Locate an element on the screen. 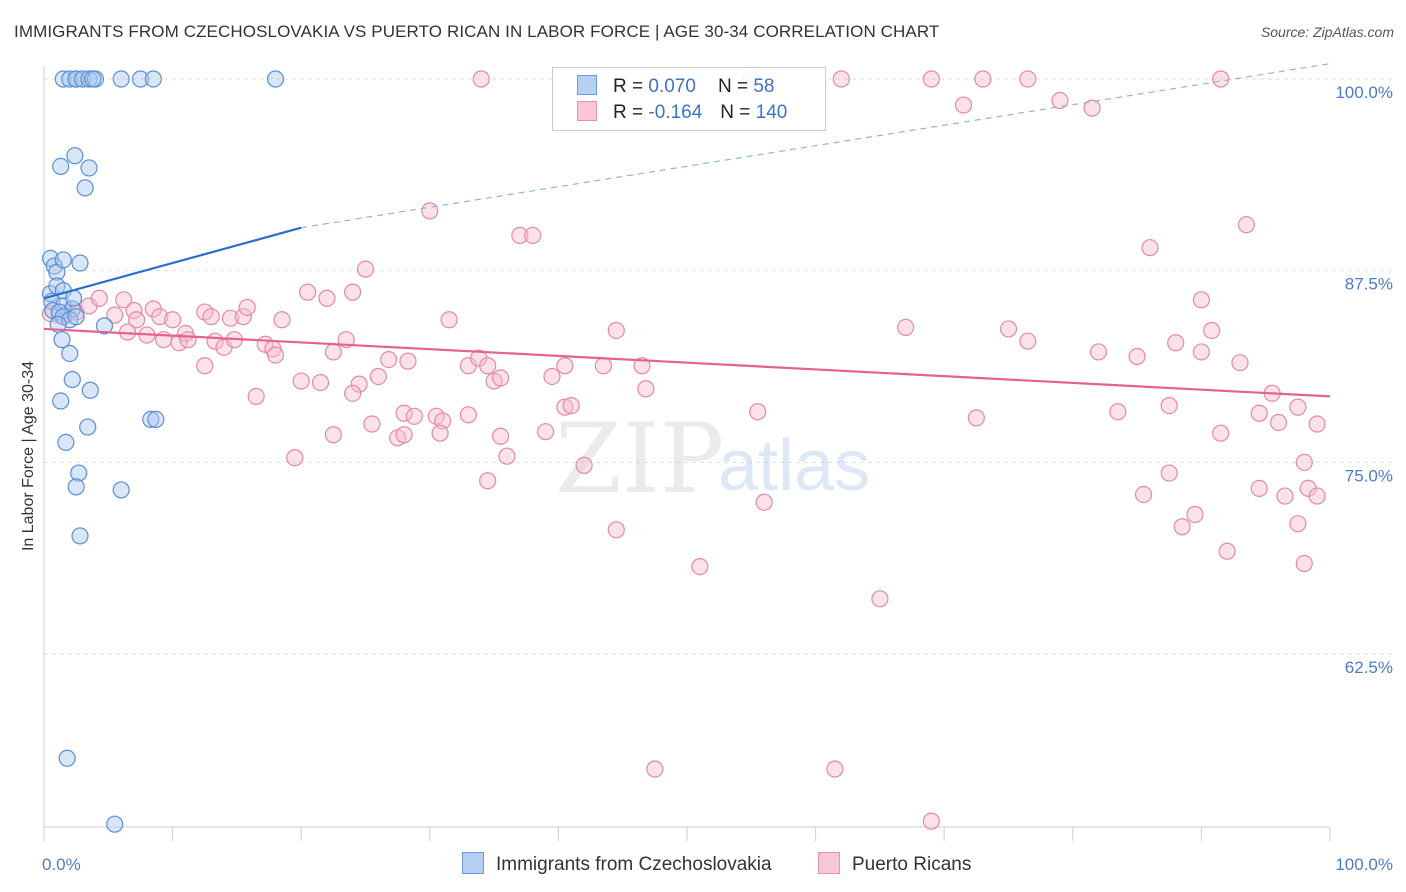  x-tick-label-max: 100.0% is located at coordinates (1364, 864).